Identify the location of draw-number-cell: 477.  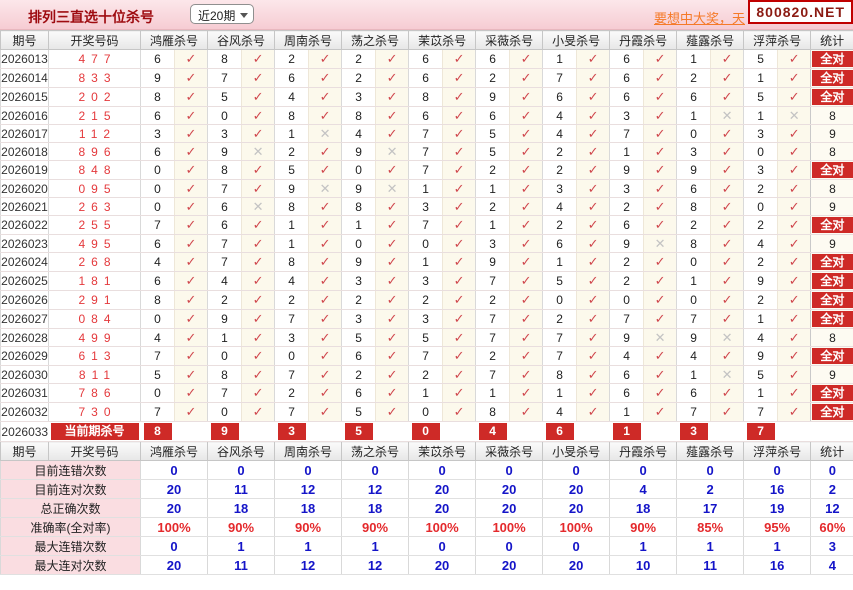
(94, 59).